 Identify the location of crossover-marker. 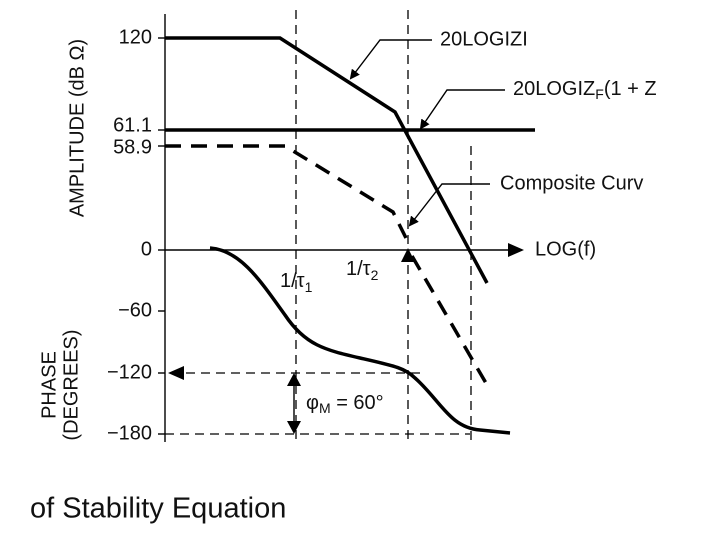
(408, 255).